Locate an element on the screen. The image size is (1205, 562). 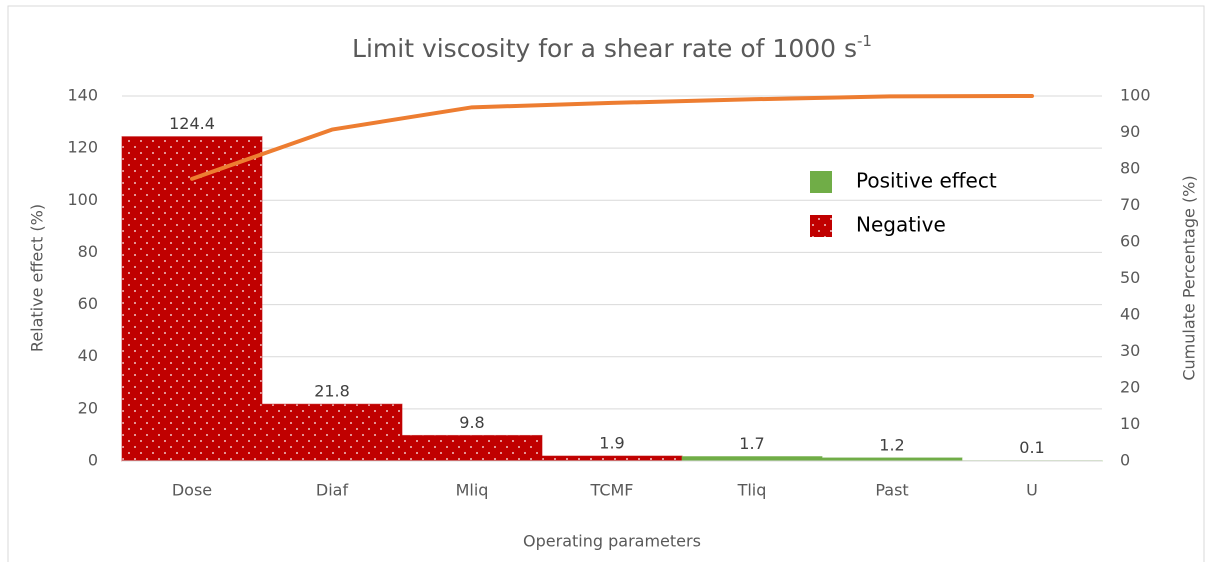
legend-label: Positive effect is located at coordinates (926, 181).